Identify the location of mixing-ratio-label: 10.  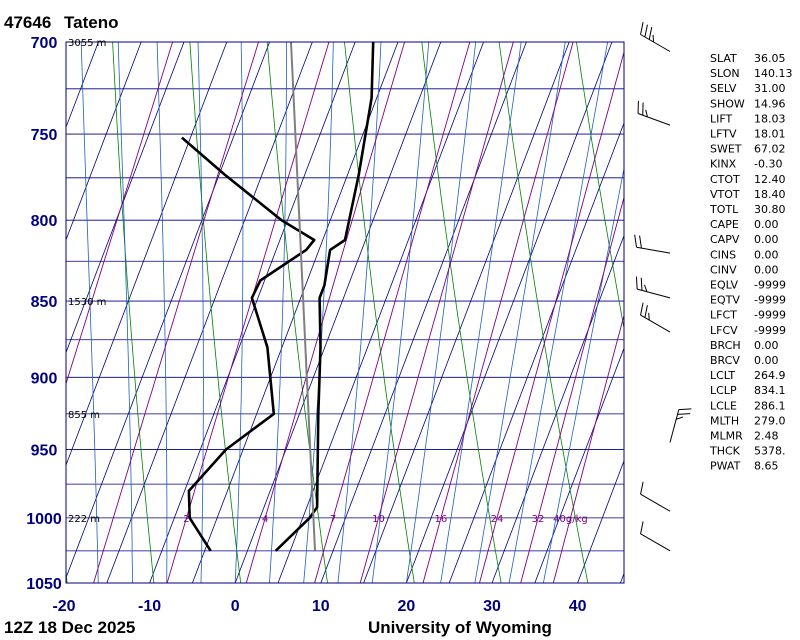
(378, 519).